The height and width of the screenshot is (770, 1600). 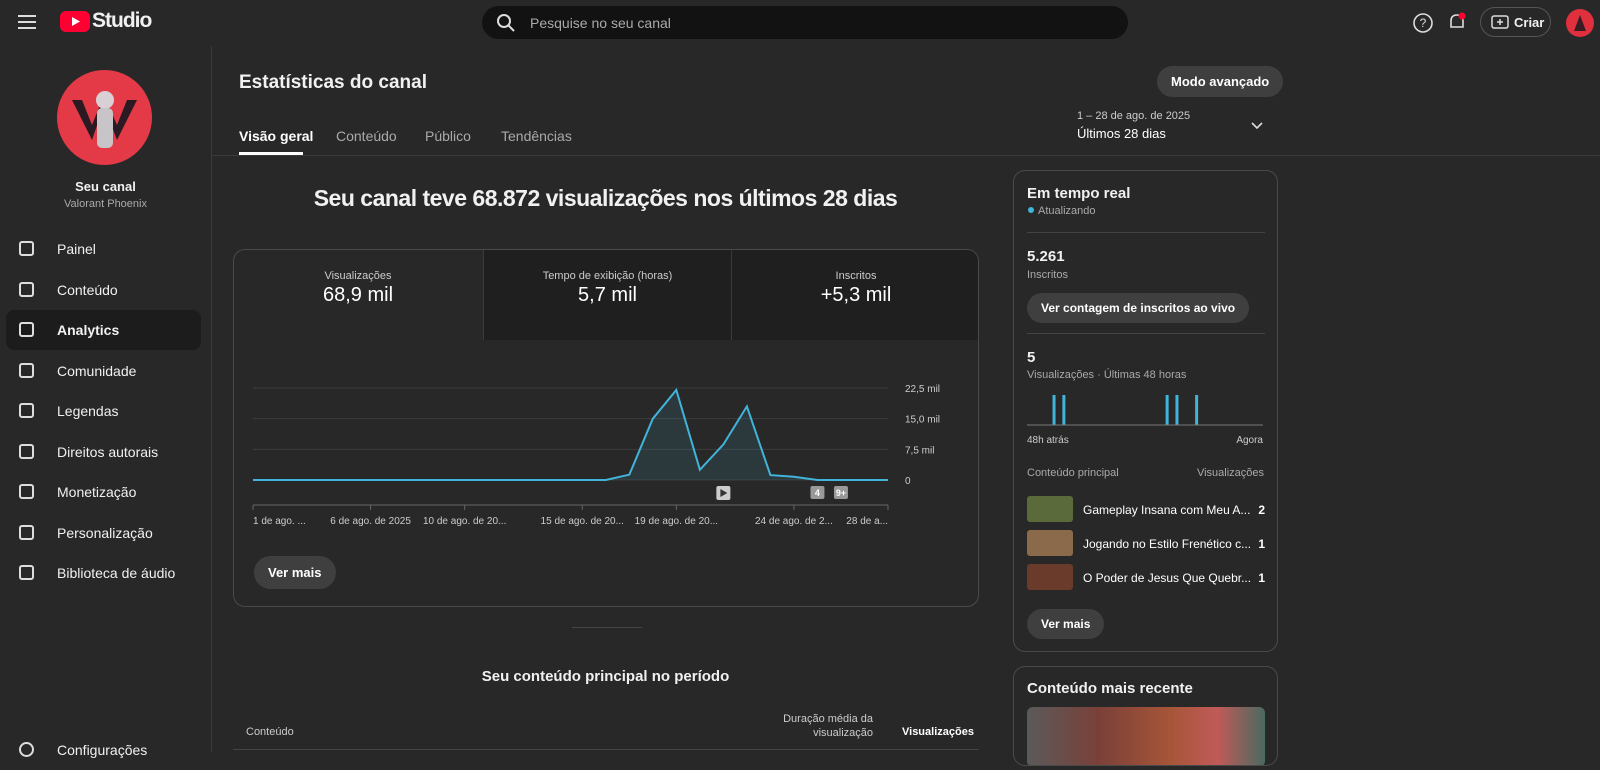 What do you see at coordinates (1046, 256) in the screenshot?
I see `subscribers-count: 5.261` at bounding box center [1046, 256].